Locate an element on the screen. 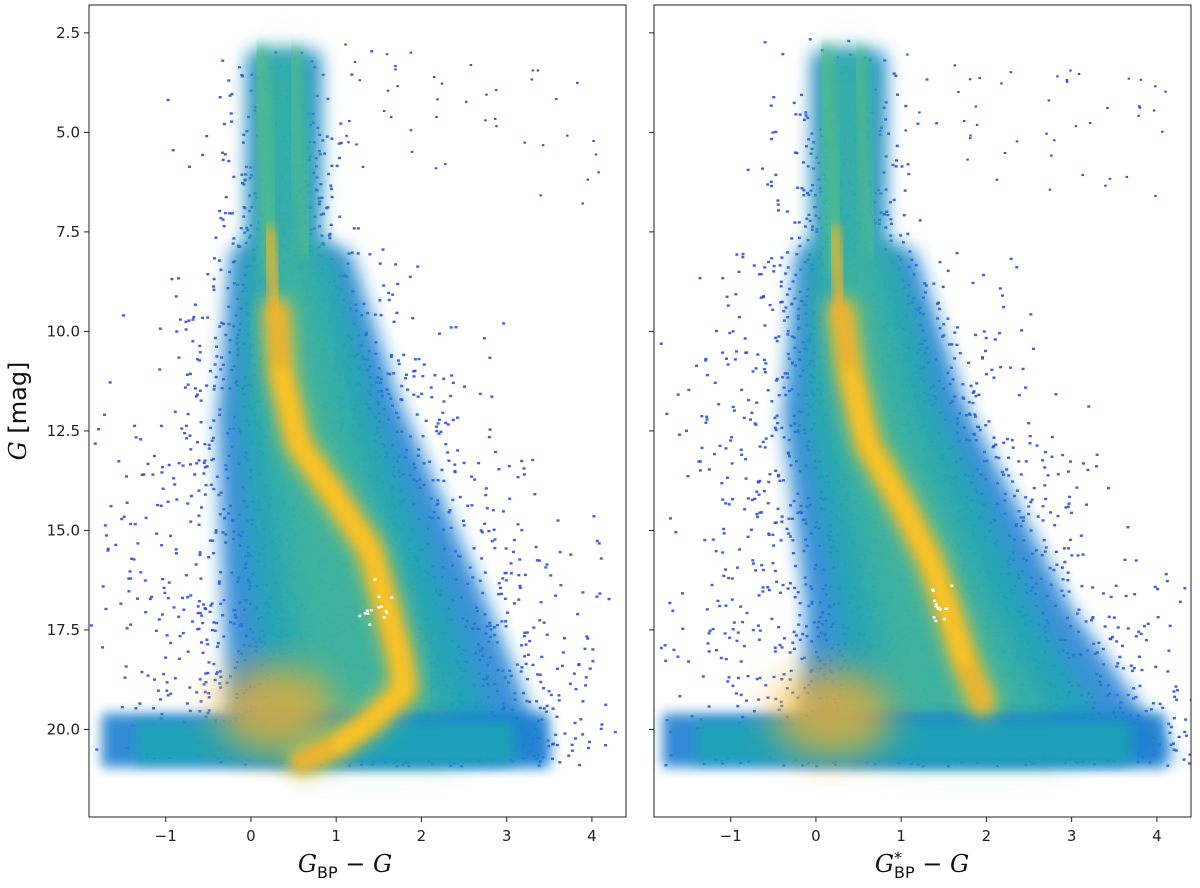  y-axis-title: G [mag] is located at coordinates (18, 411).